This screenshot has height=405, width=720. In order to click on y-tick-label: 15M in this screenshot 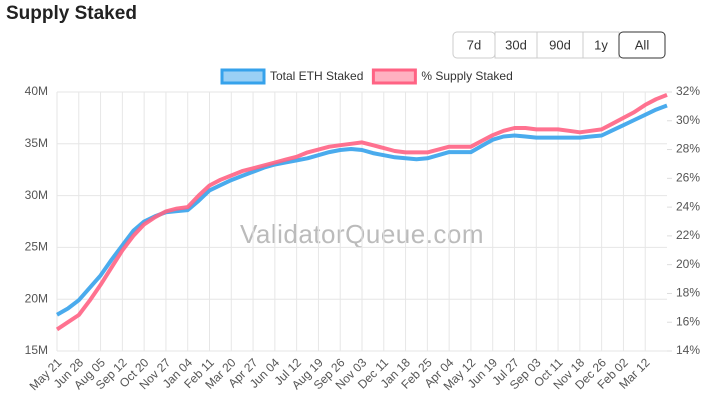, I will do `click(36, 350)`.